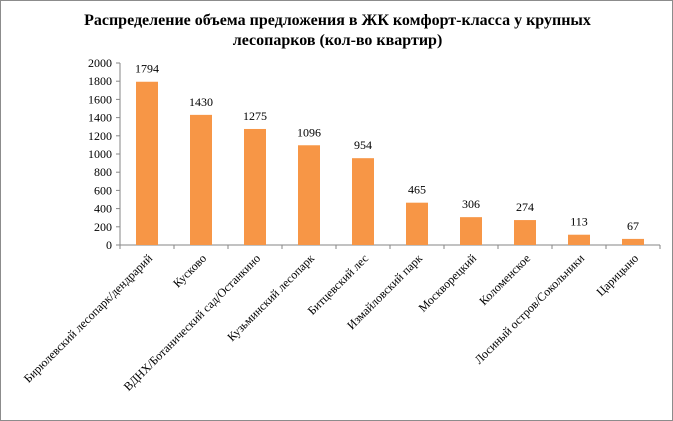 The image size is (673, 421). I want to click on category-label: Лосиный остров/Сокольники, so click(530, 309).